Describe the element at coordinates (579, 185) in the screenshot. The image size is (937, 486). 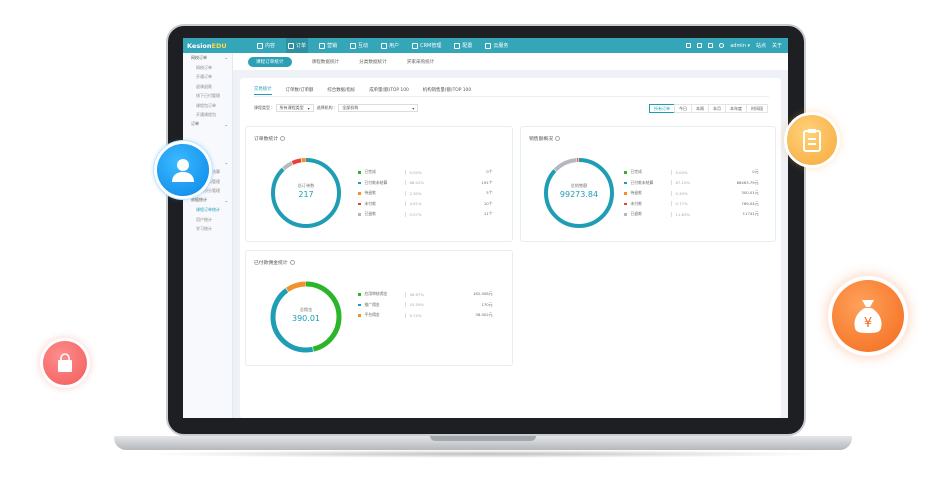
I see `donut-center-label: 总销售额` at that location.